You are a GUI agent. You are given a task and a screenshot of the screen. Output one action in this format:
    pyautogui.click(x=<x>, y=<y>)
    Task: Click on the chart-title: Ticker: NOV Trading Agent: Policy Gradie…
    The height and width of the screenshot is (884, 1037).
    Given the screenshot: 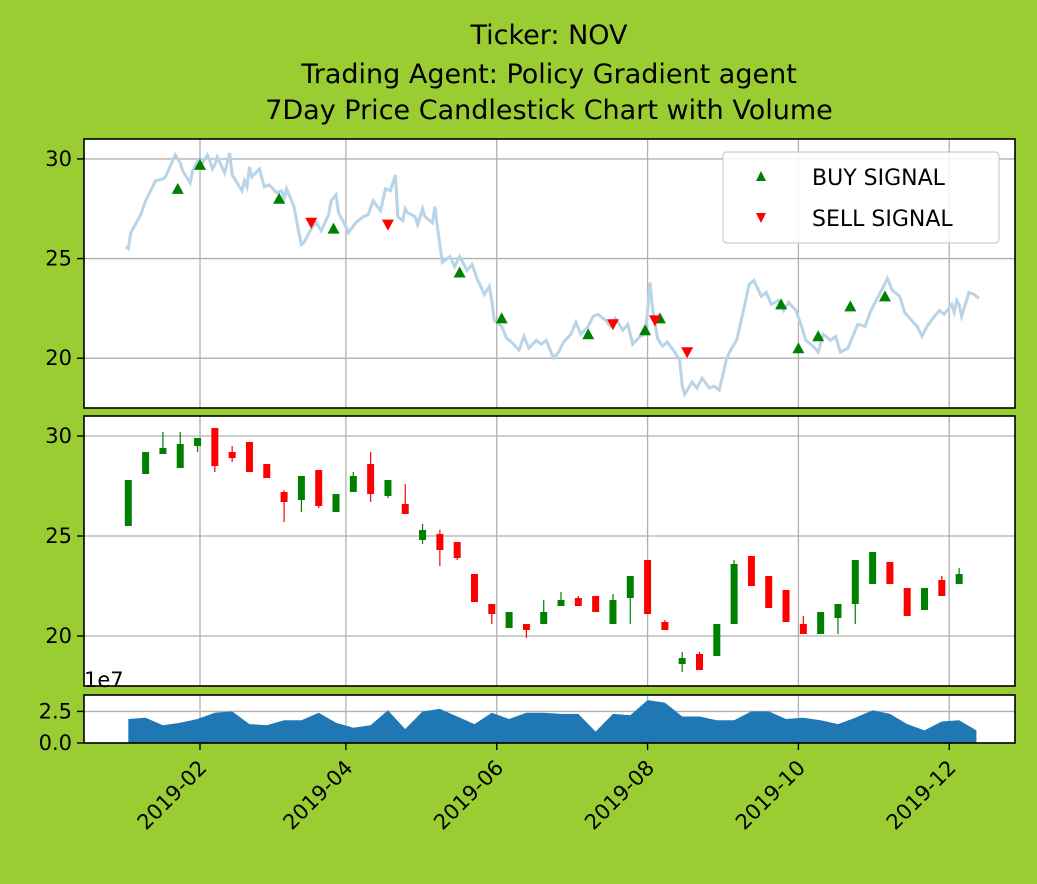 What is the action you would take?
    pyautogui.click(x=549, y=73)
    